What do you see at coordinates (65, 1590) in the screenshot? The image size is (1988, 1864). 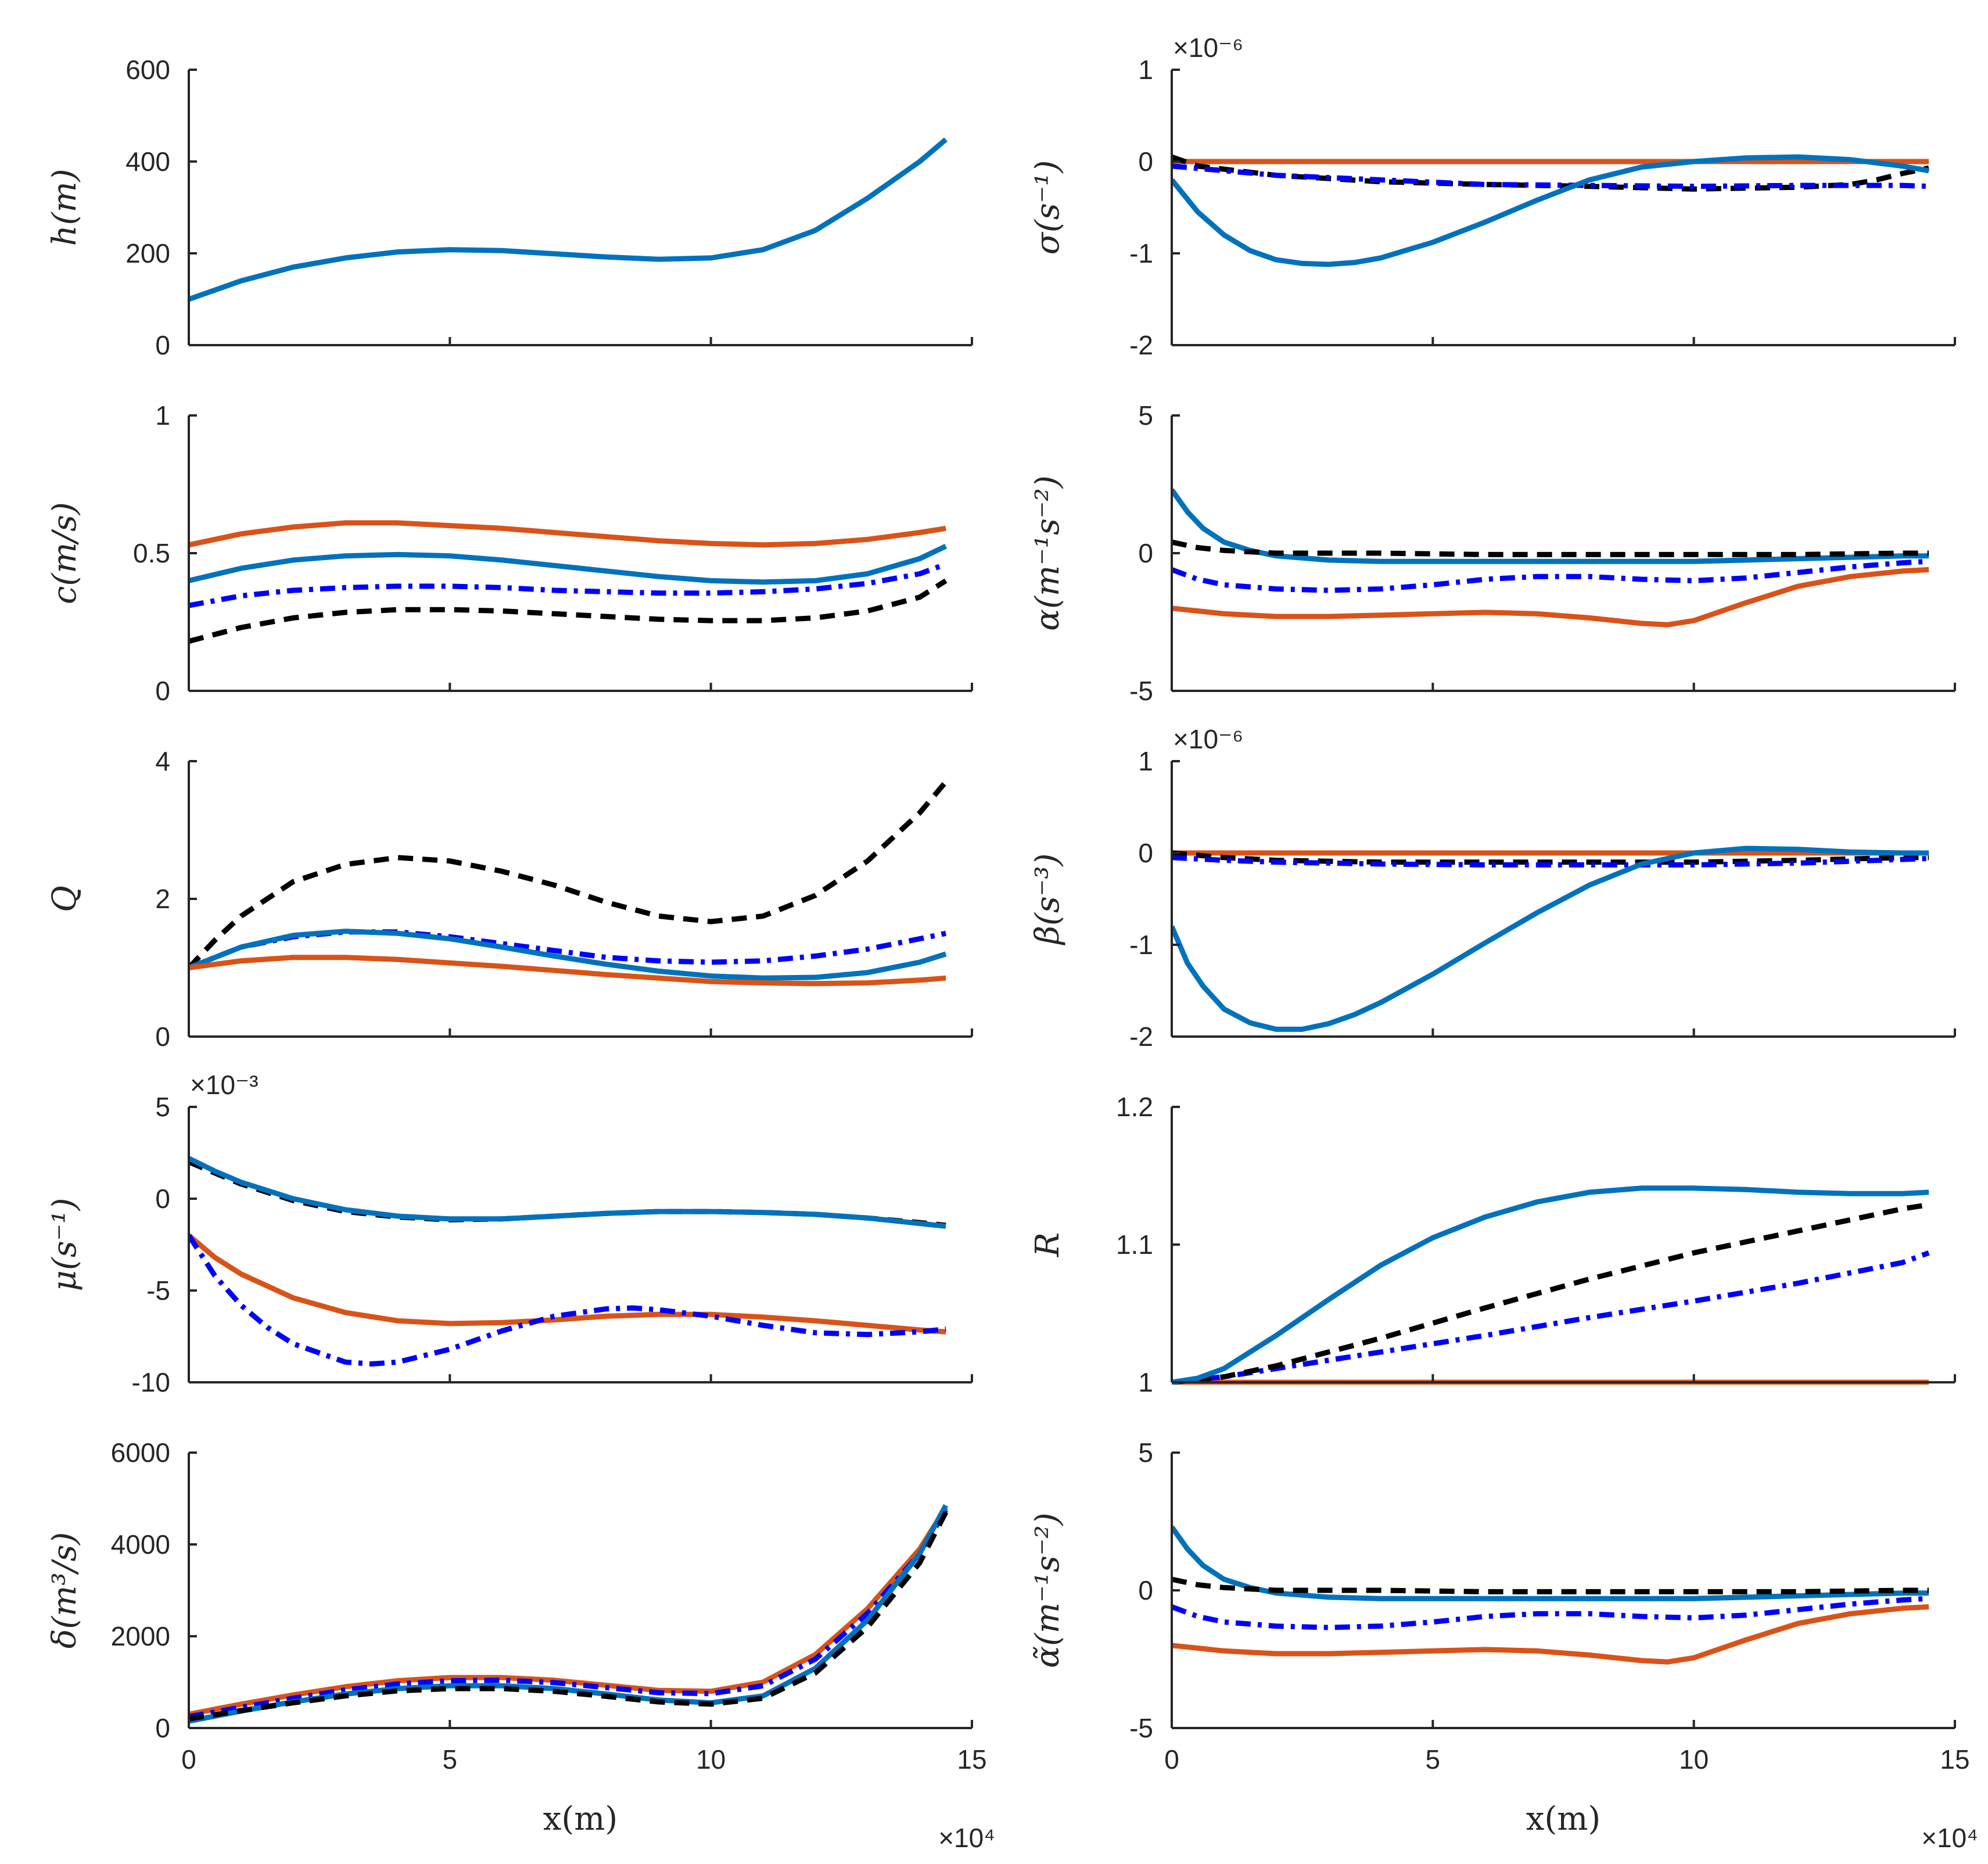 I see `y-axis-label: δ(m³/s)` at bounding box center [65, 1590].